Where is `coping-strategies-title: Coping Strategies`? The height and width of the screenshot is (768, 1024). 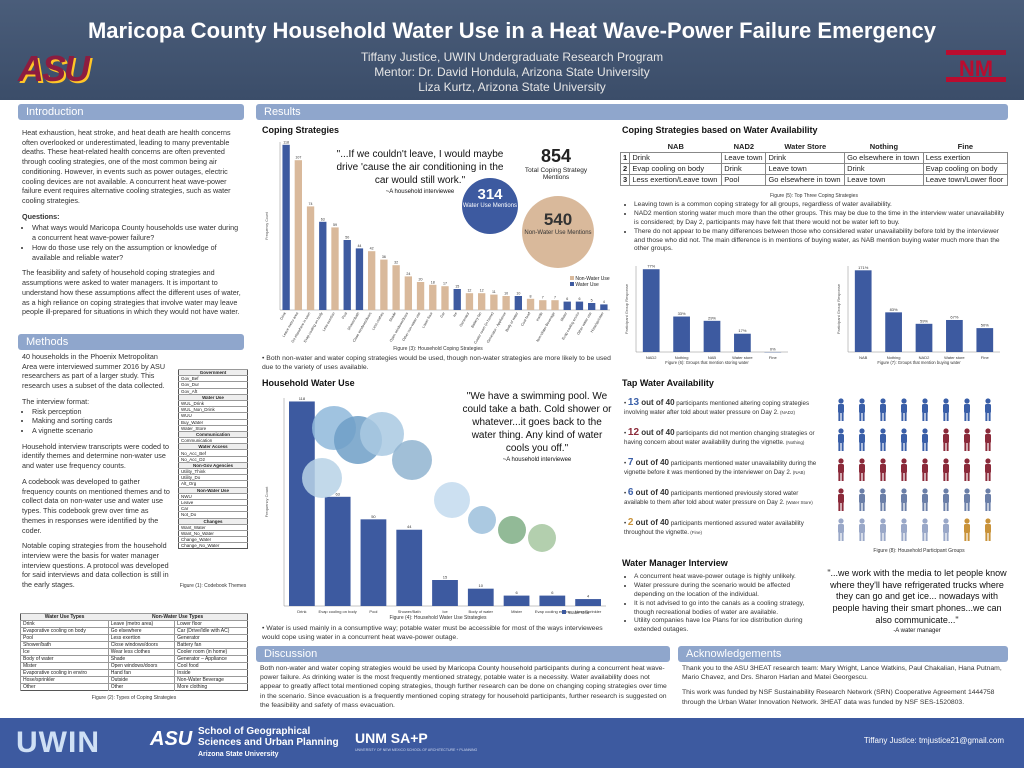 coping-strategies-title: Coping Strategies is located at coordinates (301, 130).